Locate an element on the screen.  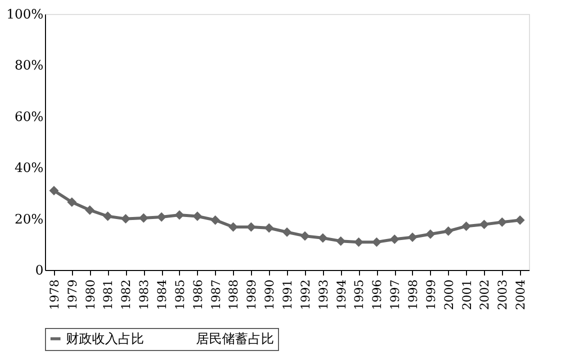
x-tick-label: 1991 is located at coordinates (287, 295).